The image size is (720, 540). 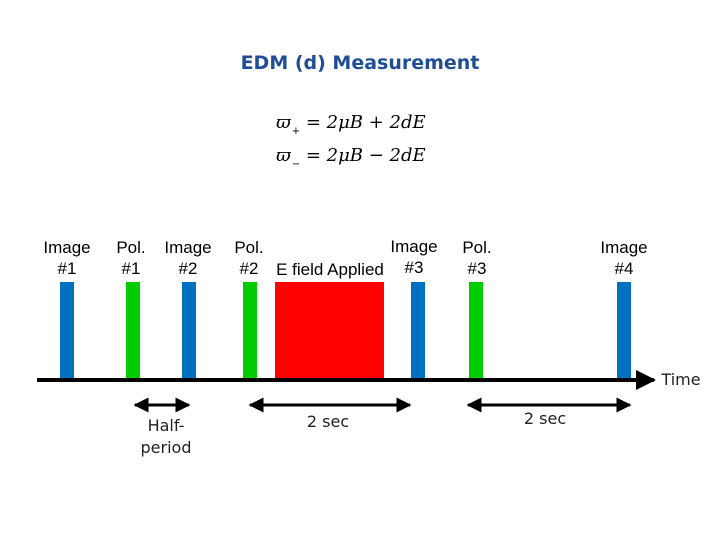 What do you see at coordinates (624, 268) in the screenshot?
I see `event-label-line2: #4` at bounding box center [624, 268].